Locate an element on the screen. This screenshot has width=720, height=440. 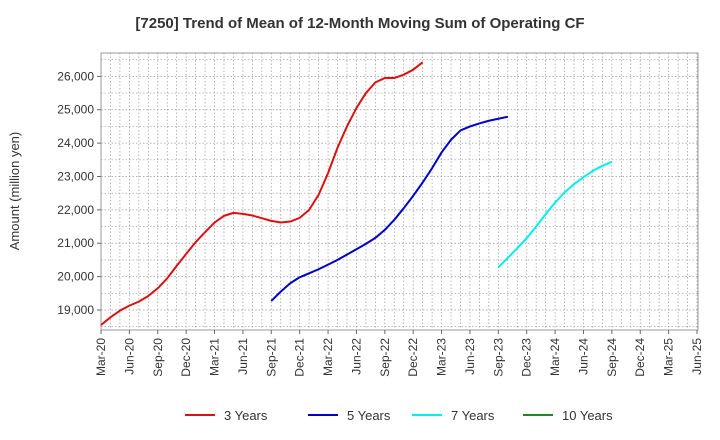
y-tick-label: 24,000 is located at coordinates (75, 143).